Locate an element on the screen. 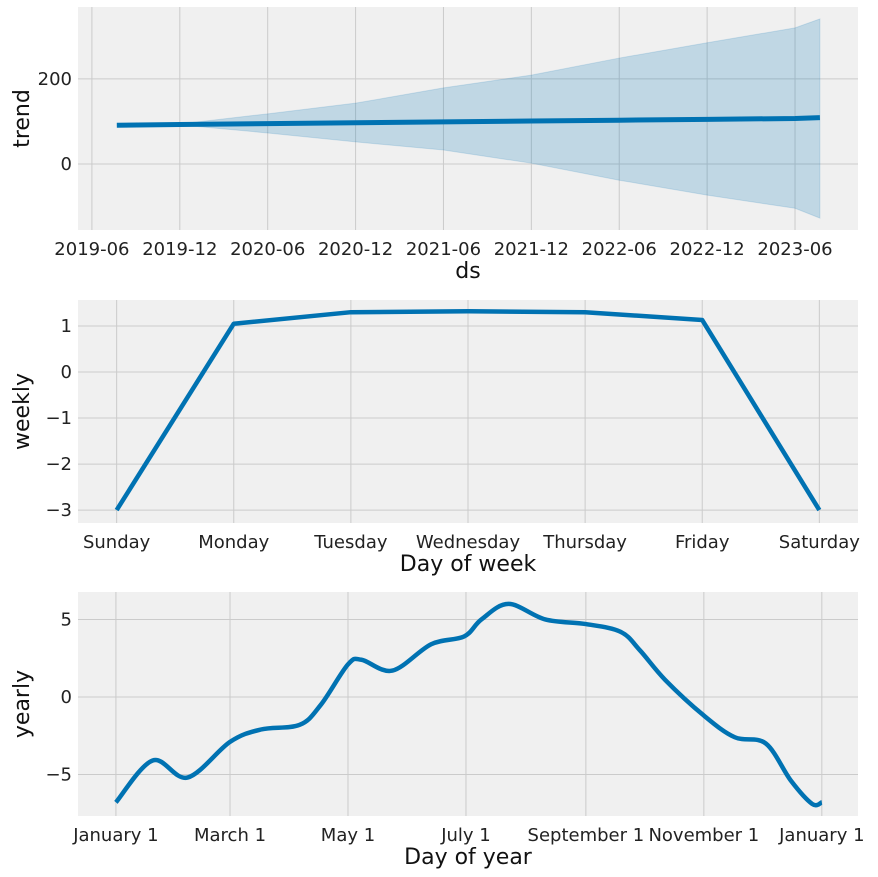 This screenshot has height=877, width=878. y-tick-label: 5 is located at coordinates (66, 619).